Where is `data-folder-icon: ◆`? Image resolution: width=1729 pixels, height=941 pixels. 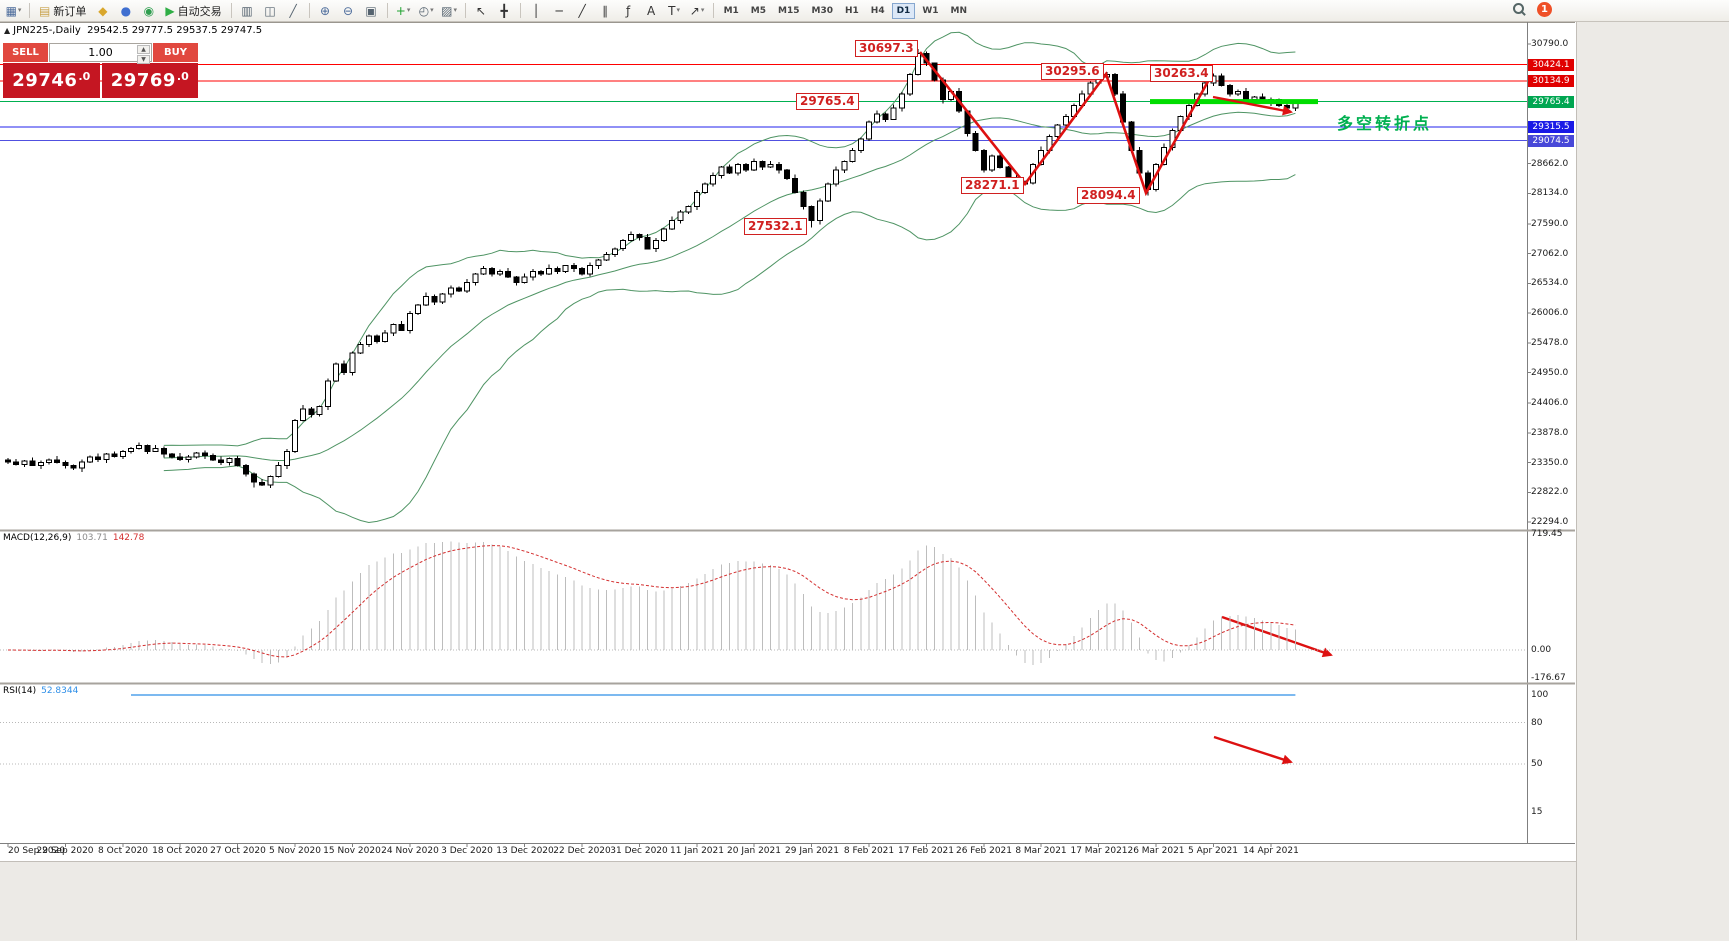 data-folder-icon: ◆ is located at coordinates (102, 11).